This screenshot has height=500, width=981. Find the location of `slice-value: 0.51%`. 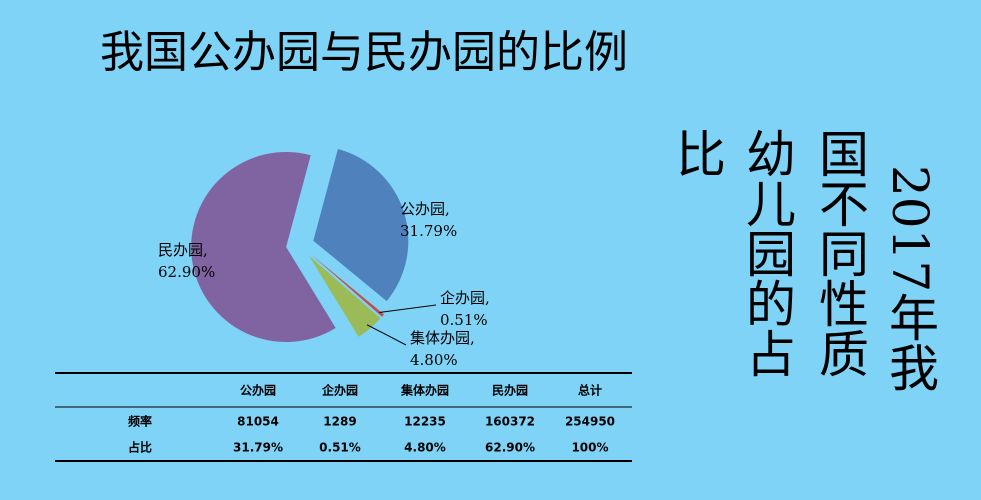

slice-value: 0.51% is located at coordinates (464, 320).